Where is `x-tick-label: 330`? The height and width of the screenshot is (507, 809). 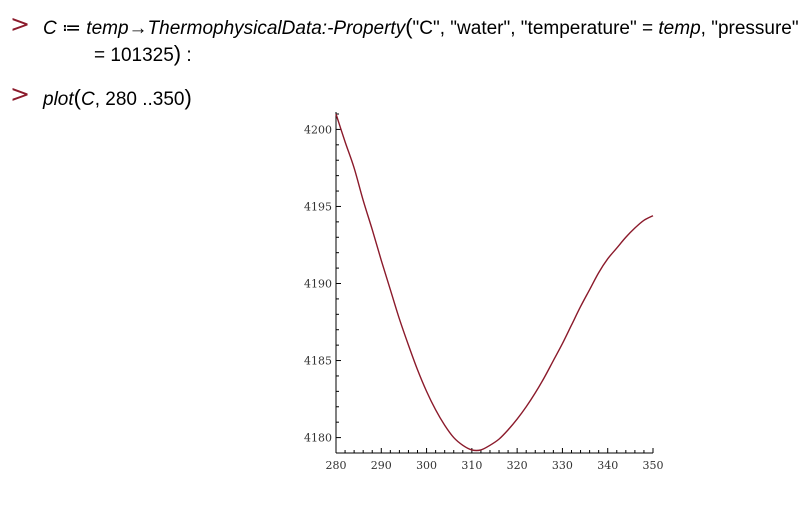 x-tick-label: 330 is located at coordinates (562, 465).